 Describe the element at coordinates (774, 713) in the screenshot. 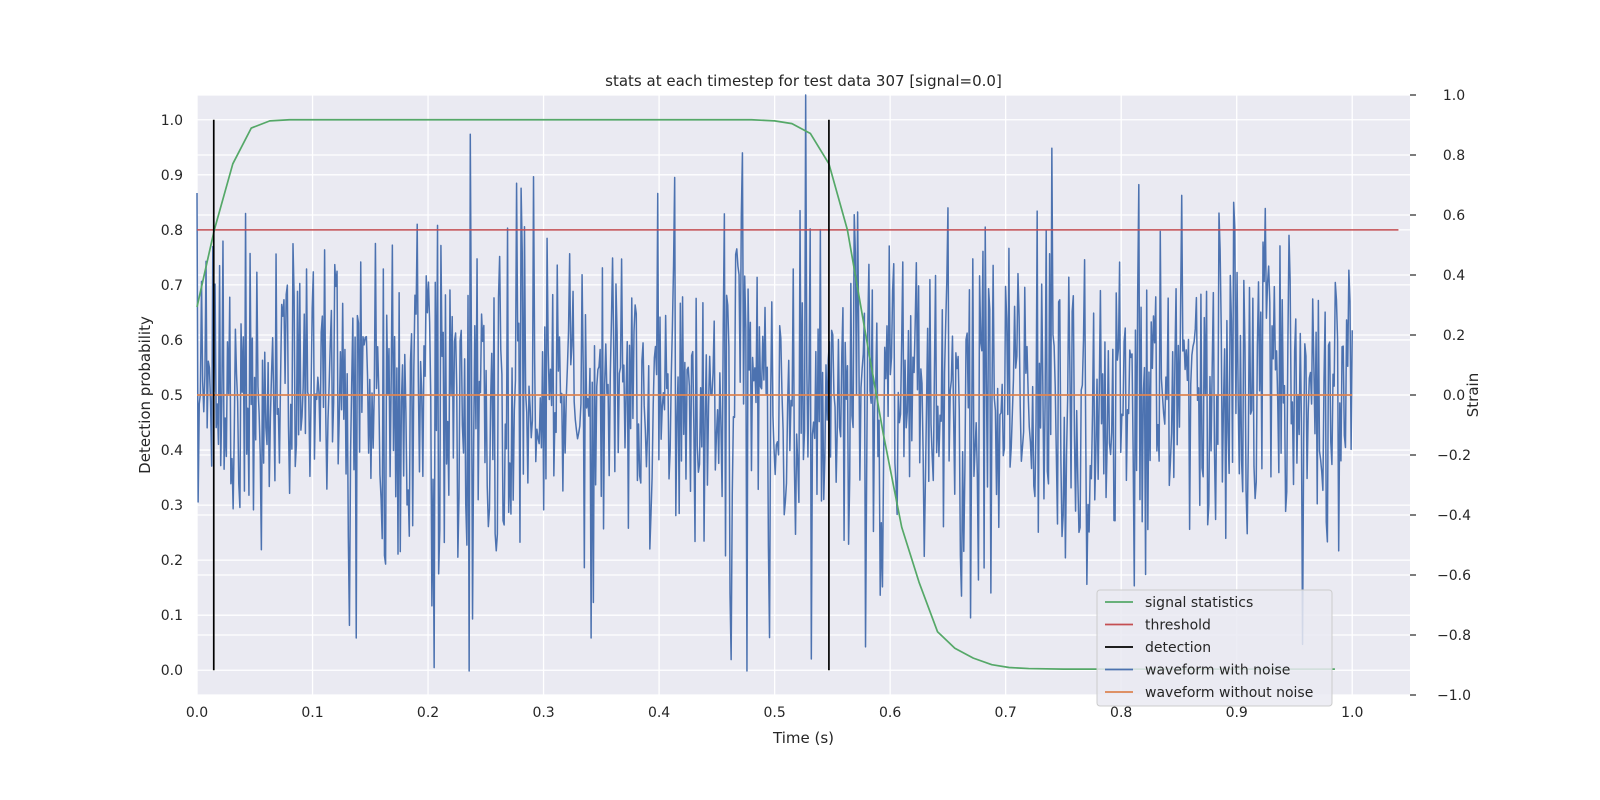

I see `x-tick-label: 0.5` at that location.